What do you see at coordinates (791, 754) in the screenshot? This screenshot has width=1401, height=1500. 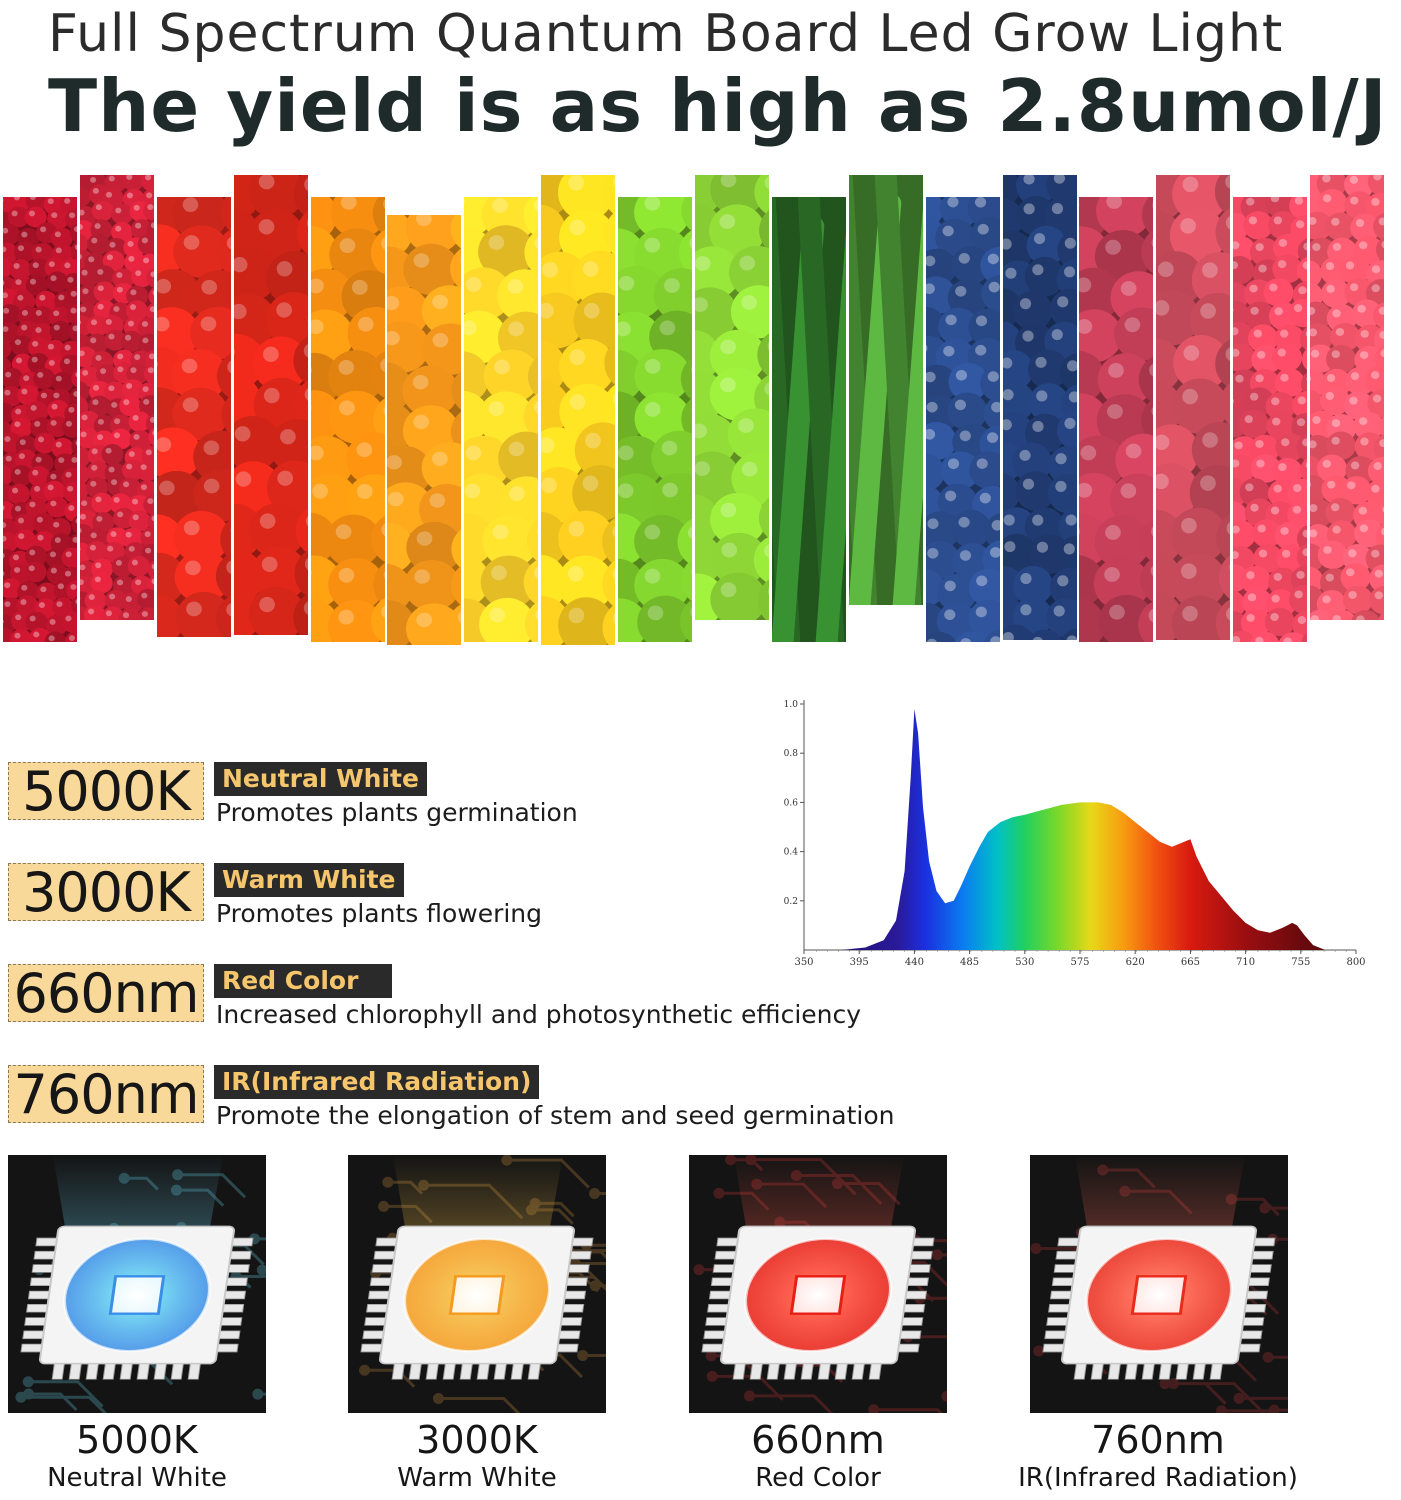 I see `y-tick-label: 0.8` at bounding box center [791, 754].